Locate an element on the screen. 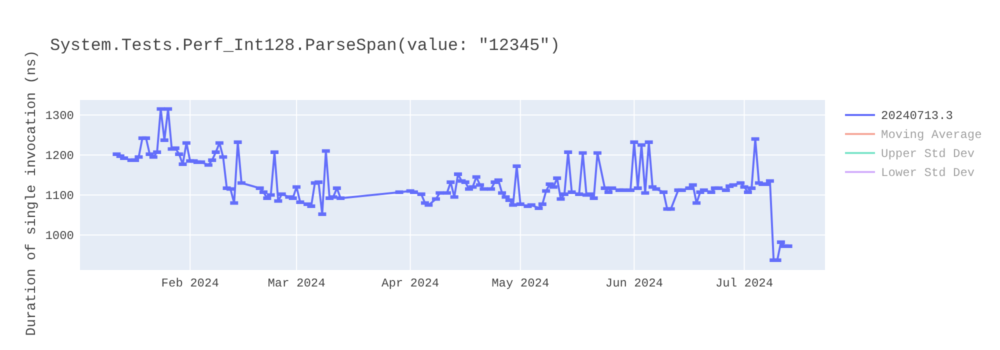  legend-label: Lower Std Dev is located at coordinates (928, 173).